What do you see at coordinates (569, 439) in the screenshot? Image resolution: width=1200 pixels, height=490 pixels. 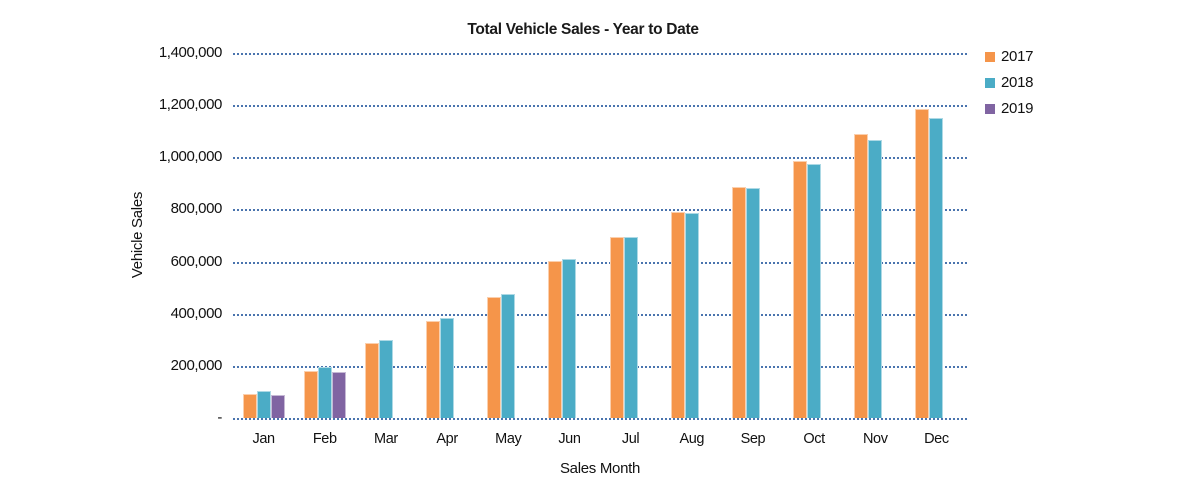 I see `x-tick-label: Jun` at bounding box center [569, 439].